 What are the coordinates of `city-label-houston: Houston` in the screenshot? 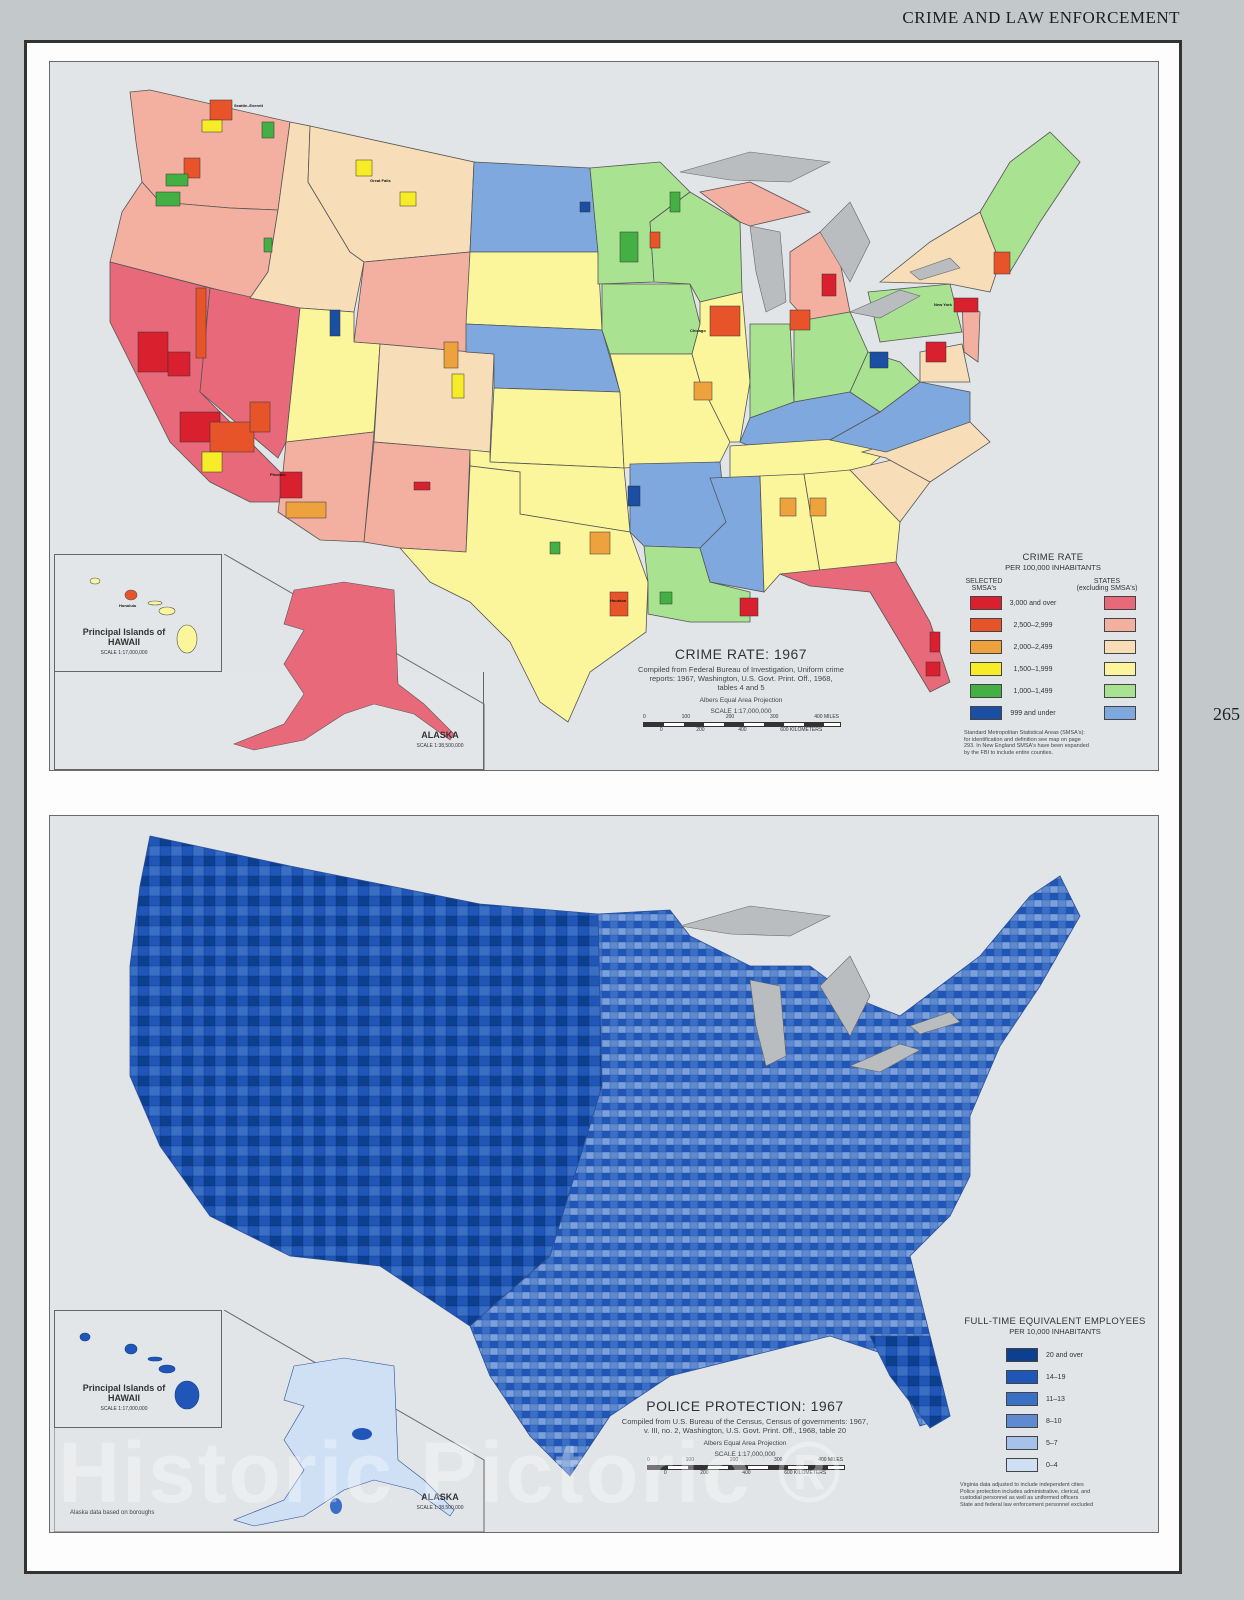 It's located at (618, 600).